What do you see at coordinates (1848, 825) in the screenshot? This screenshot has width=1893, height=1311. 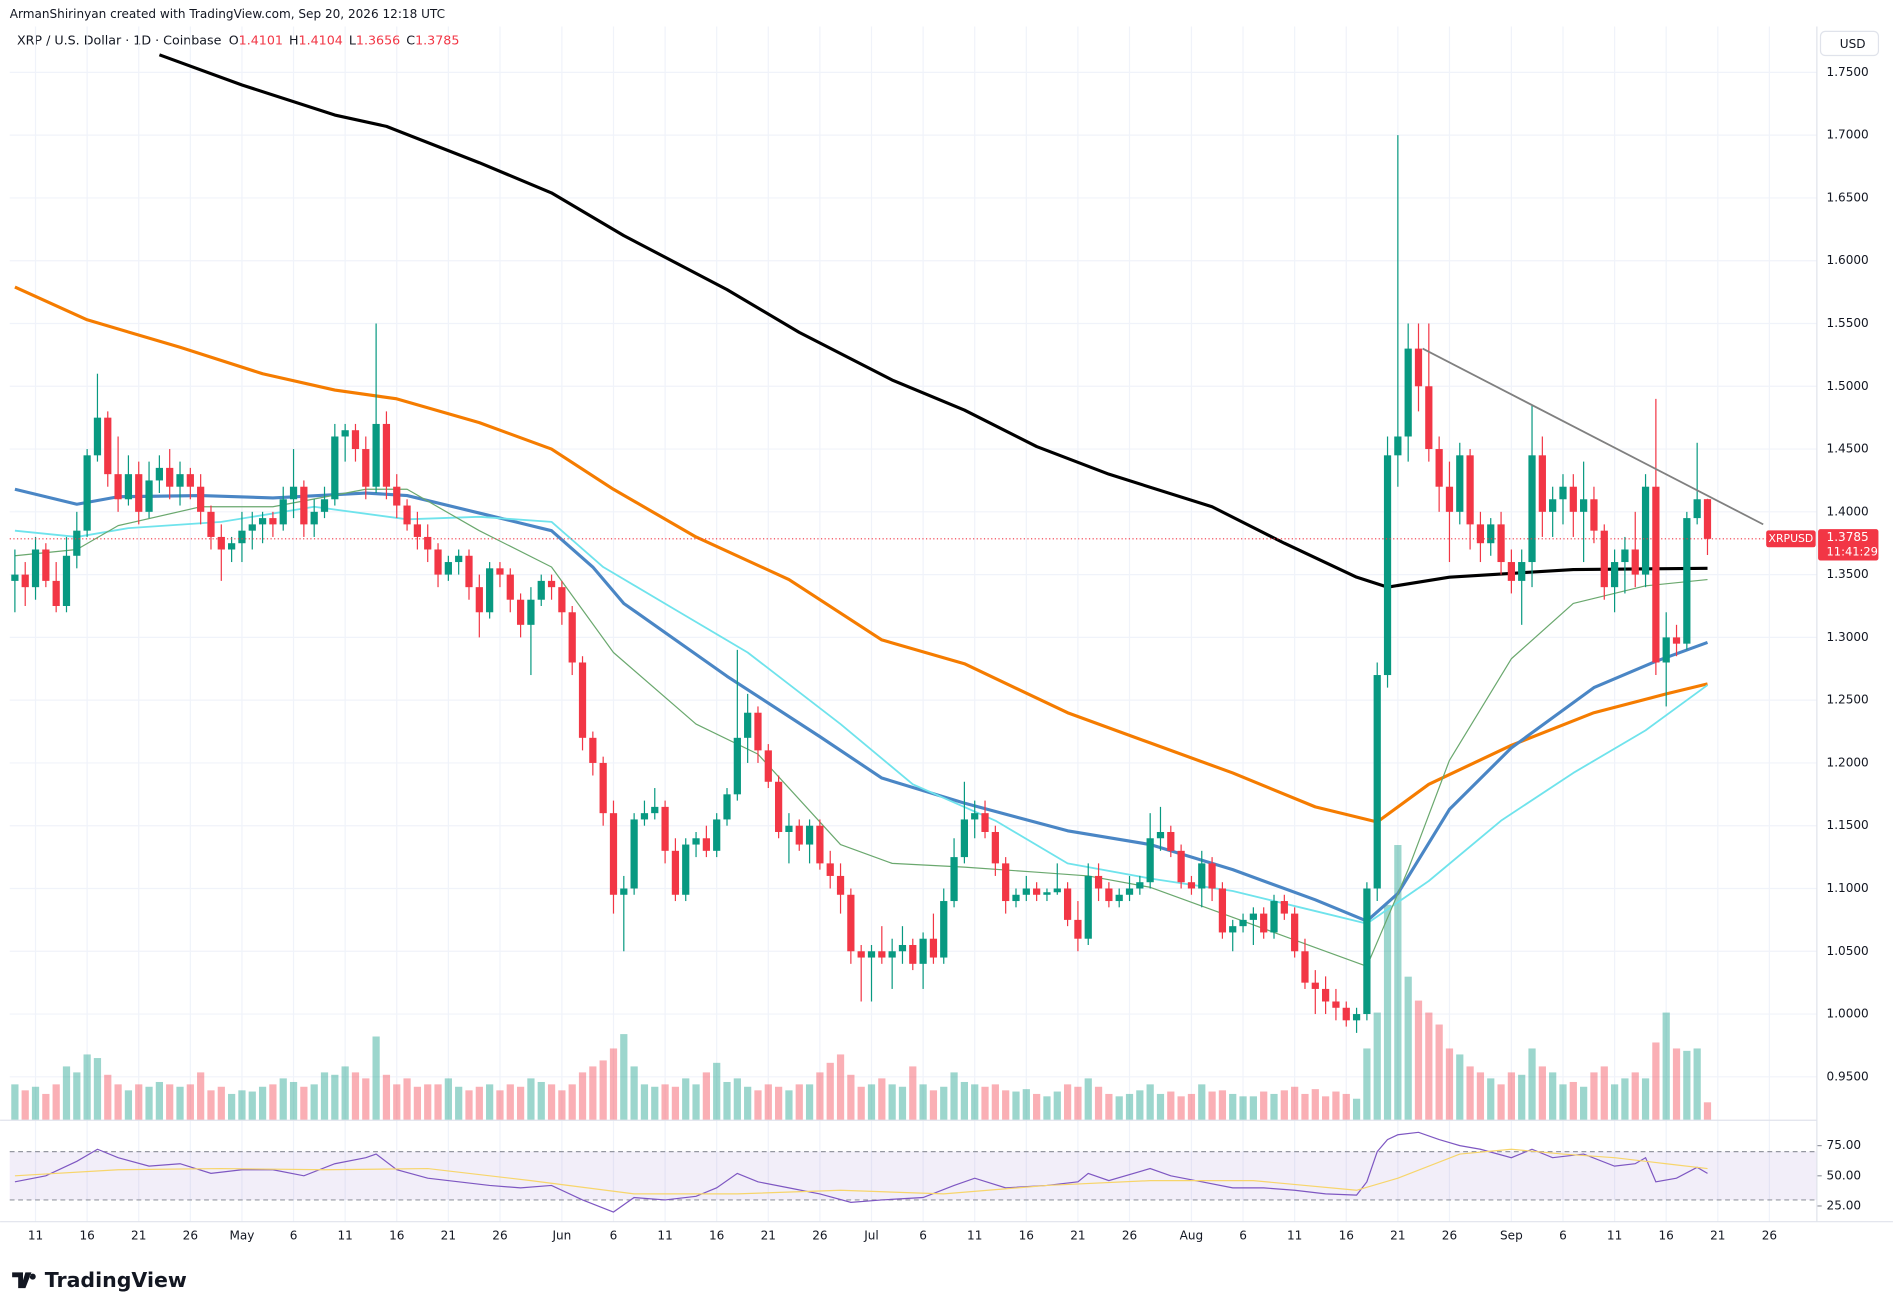 I see `y-tick-label: 1.1500` at bounding box center [1848, 825].